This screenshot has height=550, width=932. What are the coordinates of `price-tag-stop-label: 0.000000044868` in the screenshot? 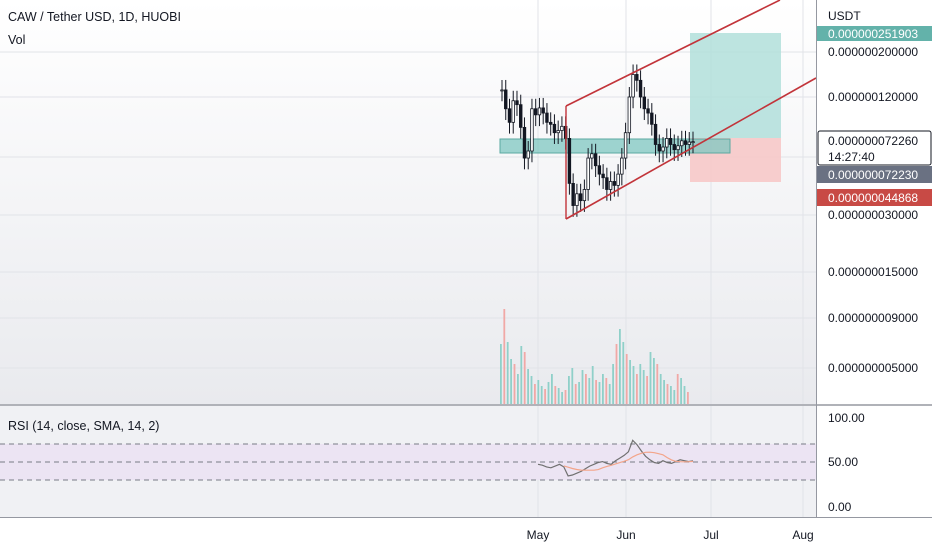 It's located at (873, 198).